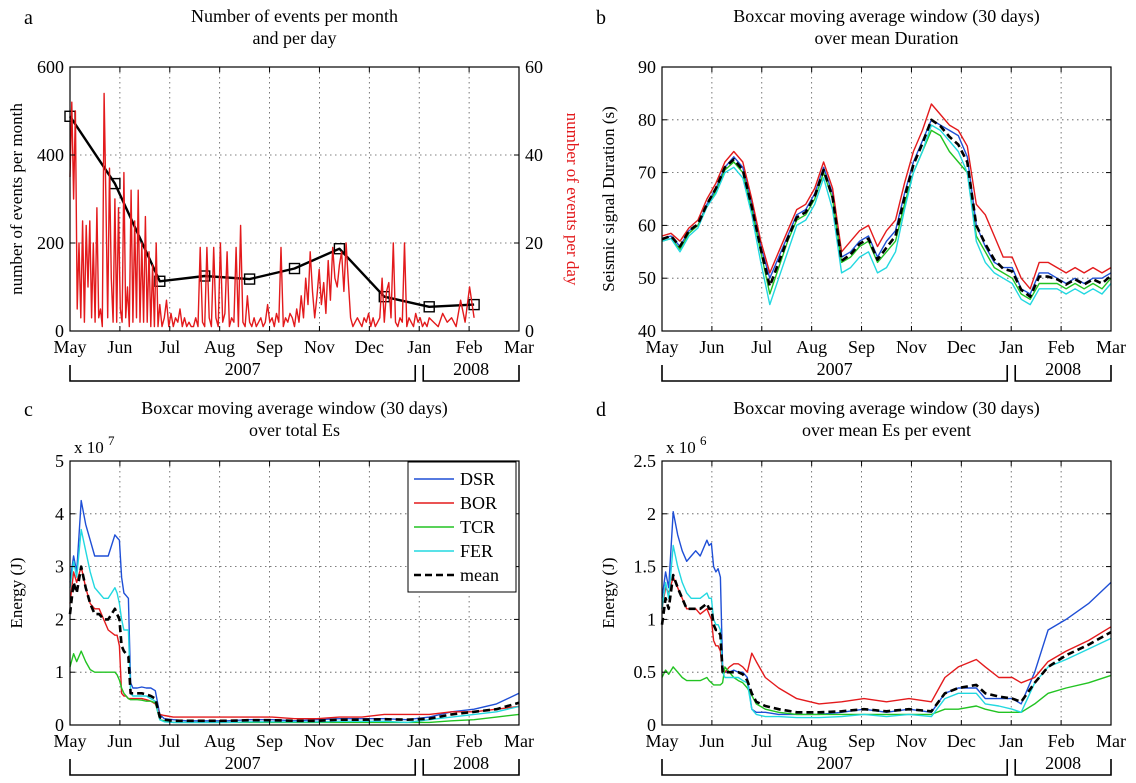 This screenshot has width=1136, height=783. Describe the element at coordinates (294, 430) in the screenshot. I see `chart-title-line: over total Es` at that location.